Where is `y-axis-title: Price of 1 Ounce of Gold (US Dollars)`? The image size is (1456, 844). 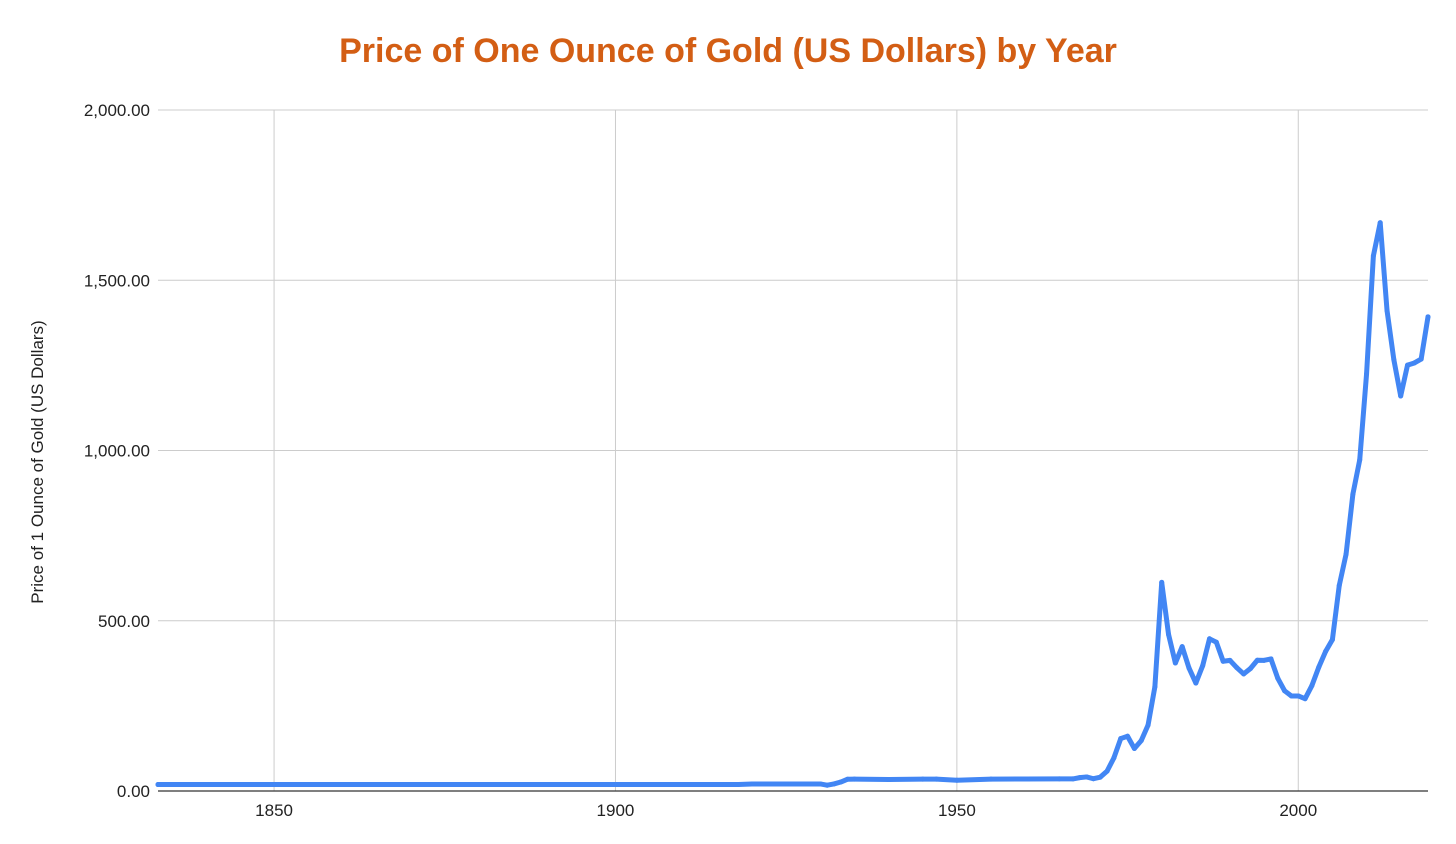 y-axis-title: Price of 1 Ounce of Gold (US Dollars) is located at coordinates (37, 461).